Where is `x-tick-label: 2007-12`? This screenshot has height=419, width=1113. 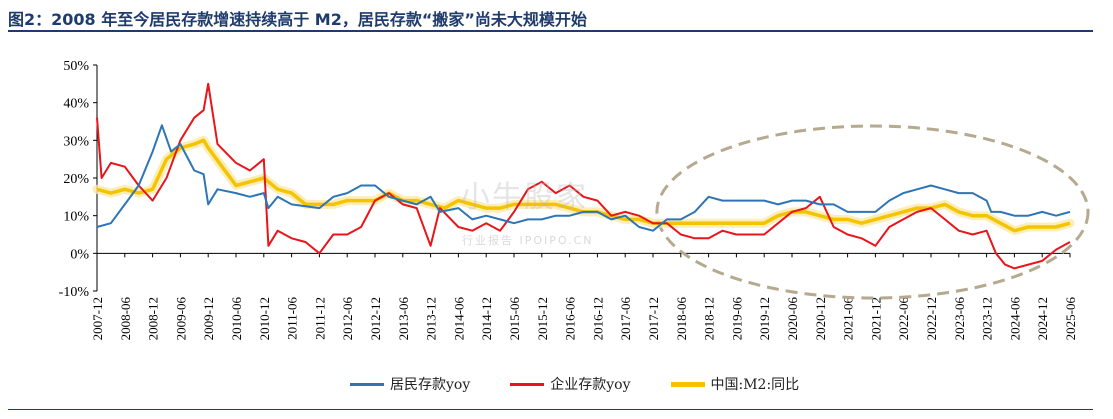
x-tick-label: 2007-12 is located at coordinates (97, 318).